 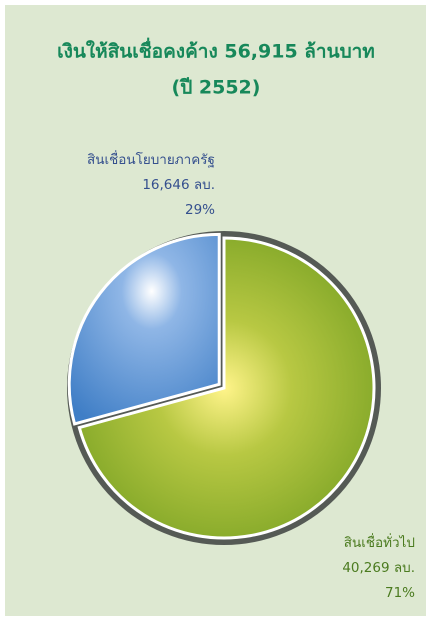 I want to click on slice-amount: 40,269 ลบ., so click(x=378, y=568).